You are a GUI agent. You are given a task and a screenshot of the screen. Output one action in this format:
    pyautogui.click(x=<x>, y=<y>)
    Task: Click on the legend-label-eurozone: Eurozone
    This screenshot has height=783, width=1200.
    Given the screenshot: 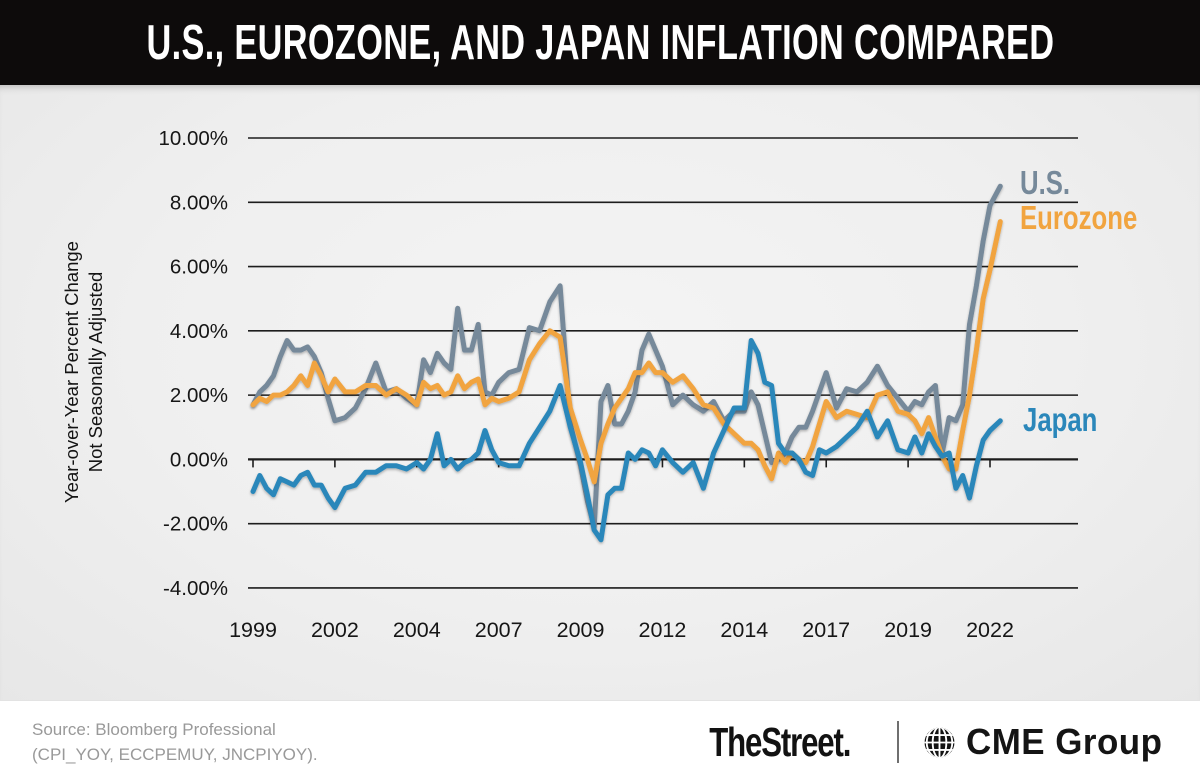 What is the action you would take?
    pyautogui.click(x=1079, y=217)
    